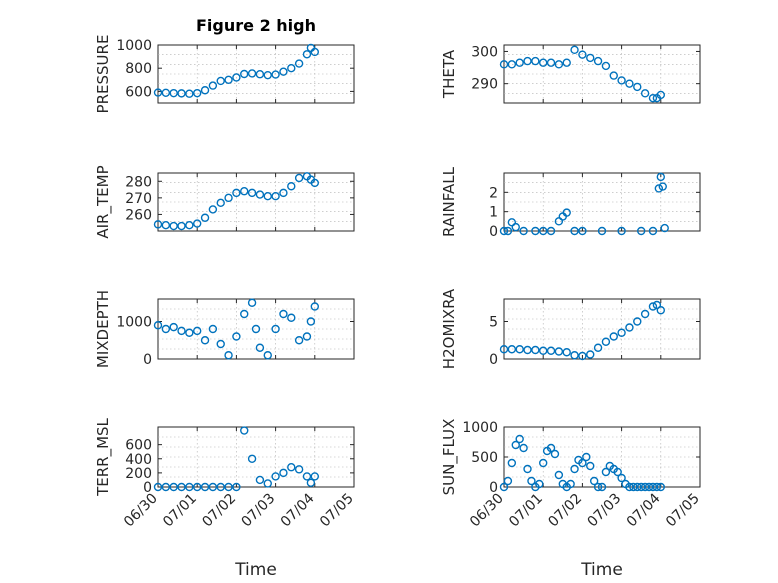  I want to click on y-tick-label: 500, so click(484, 458).